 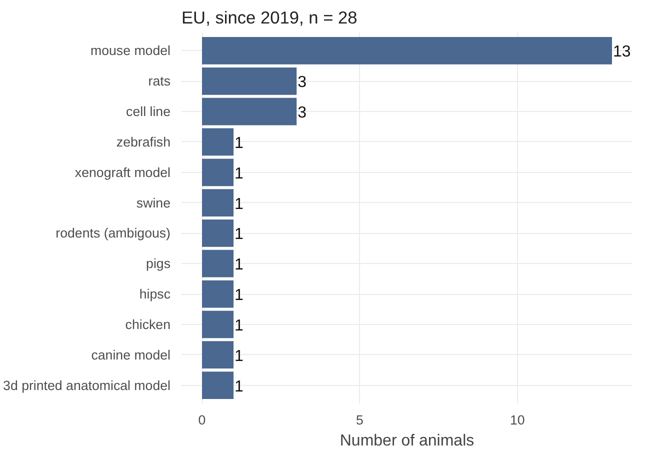 What do you see at coordinates (122, 172) in the screenshot?
I see `y-tick-label: xenograft model` at bounding box center [122, 172].